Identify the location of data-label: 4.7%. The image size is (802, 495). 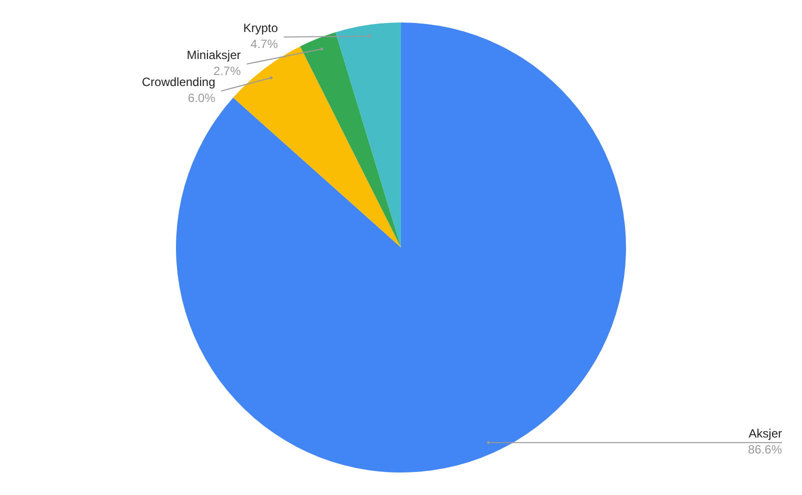
(264, 44).